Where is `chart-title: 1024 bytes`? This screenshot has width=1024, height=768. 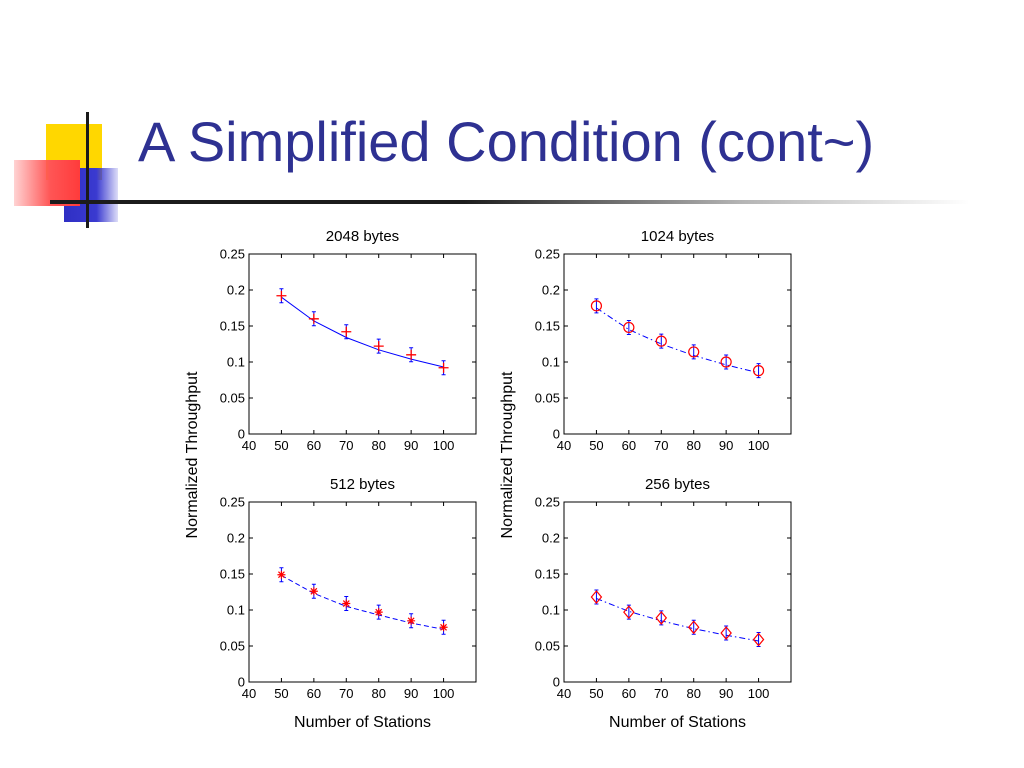 chart-title: 1024 bytes is located at coordinates (677, 236).